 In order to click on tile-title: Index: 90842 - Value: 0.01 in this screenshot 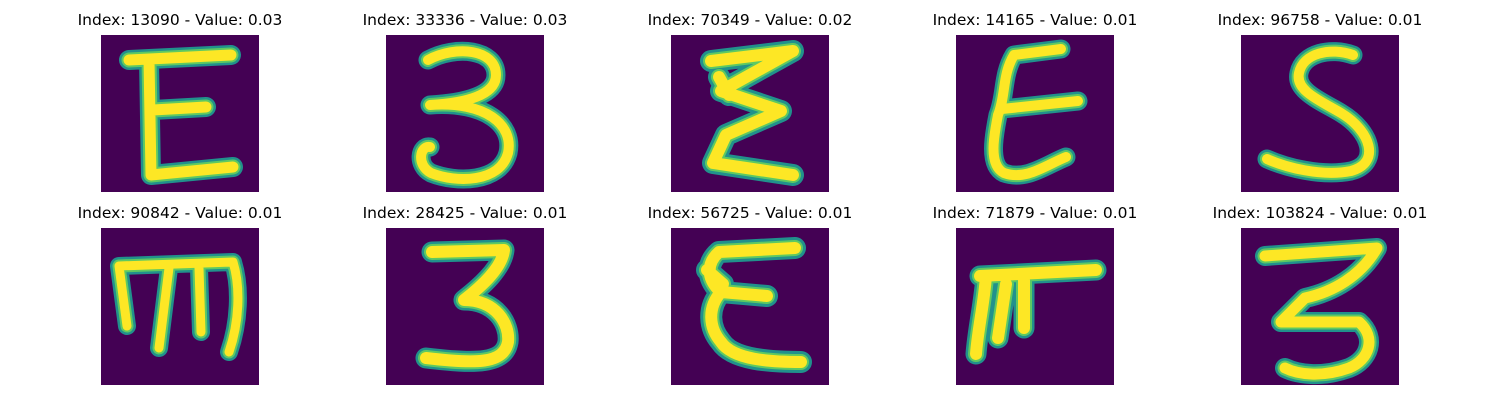, I will do `click(180, 213)`.